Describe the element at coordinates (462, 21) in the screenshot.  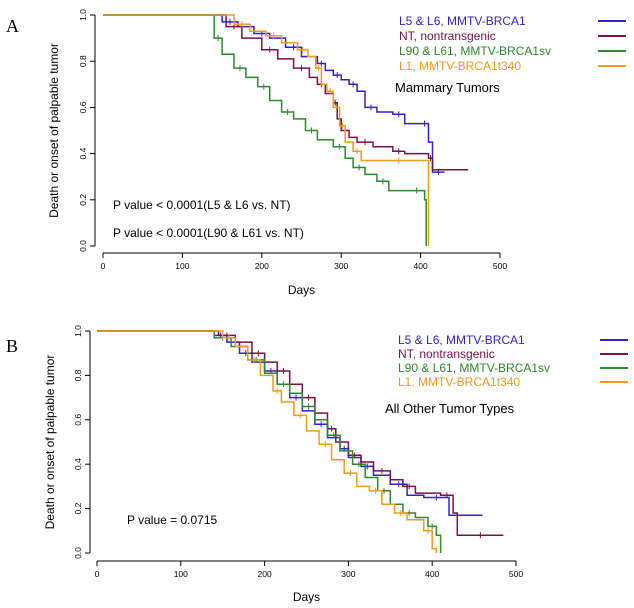
I see `panel-a-legend-label-1: L5 & L6, MMTV-BRCA1` at that location.